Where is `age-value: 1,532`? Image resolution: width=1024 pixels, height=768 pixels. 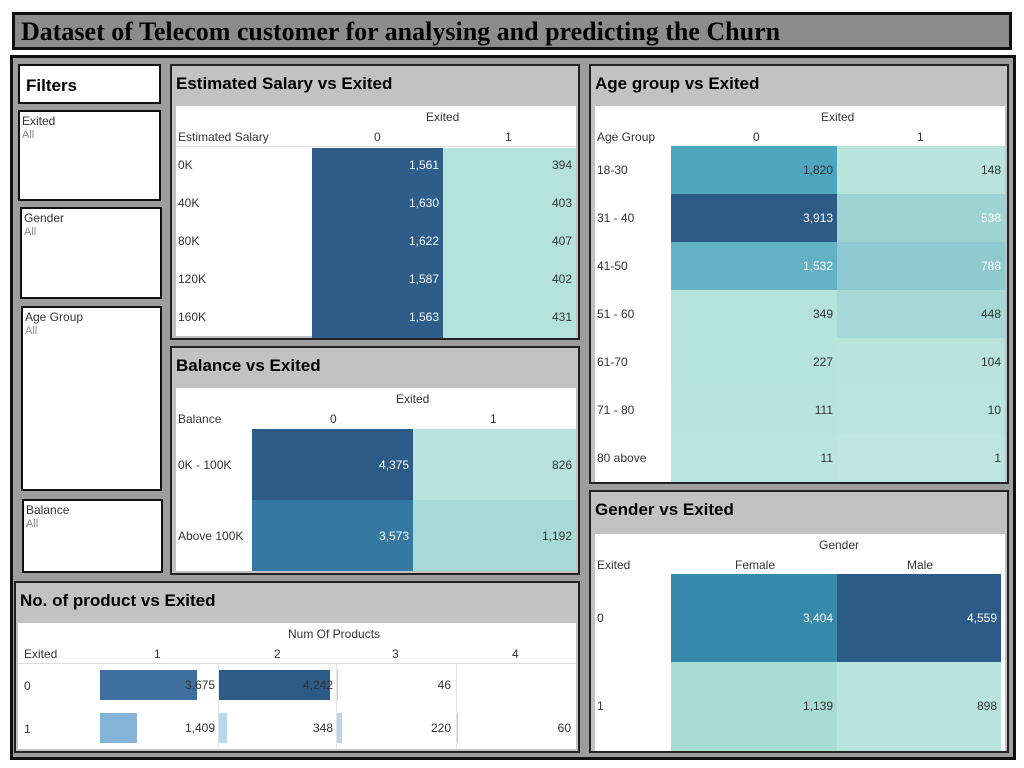 age-value: 1,532 is located at coordinates (817, 266).